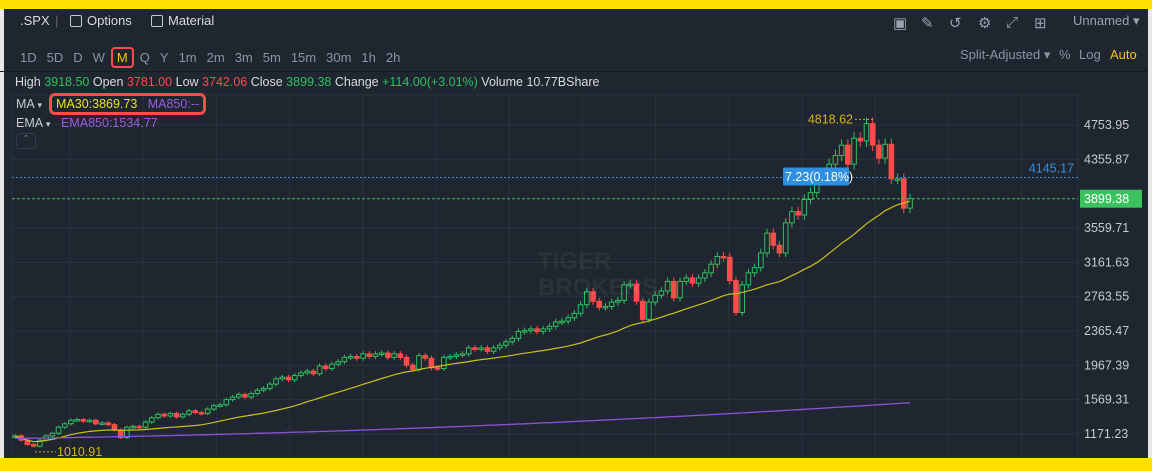 The height and width of the screenshot is (471, 1152). Describe the element at coordinates (76, 21) in the screenshot. I see `options-icon` at that location.